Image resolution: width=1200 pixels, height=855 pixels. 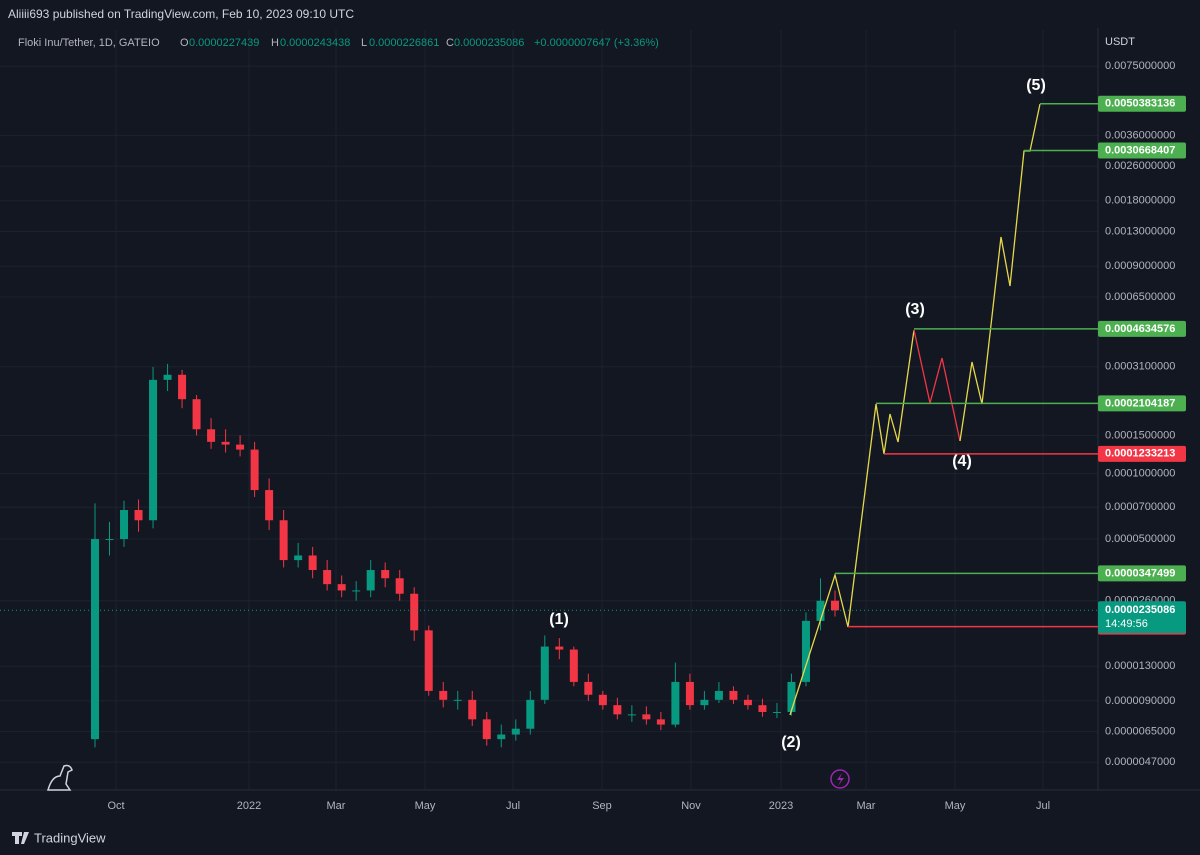 What do you see at coordinates (115, 806) in the screenshot?
I see `time-label: Oct` at bounding box center [115, 806].